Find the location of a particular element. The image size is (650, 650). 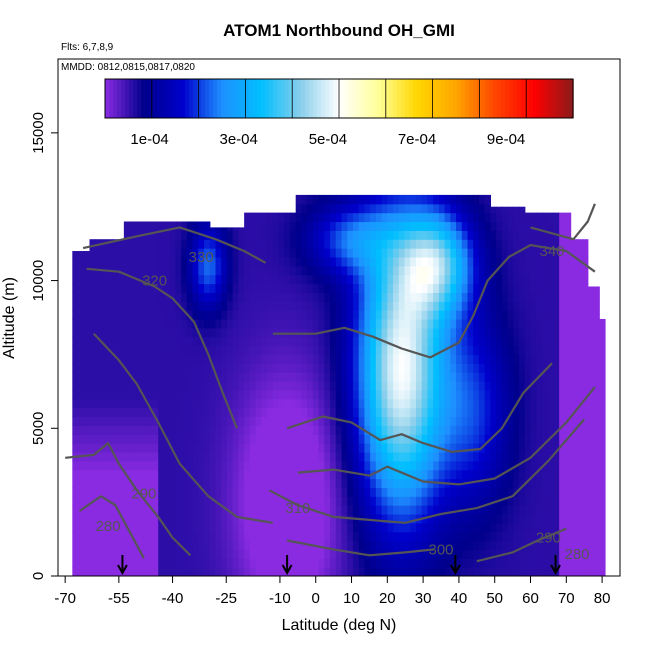

colorbar-tick-label-0: 1e-04 is located at coordinates (149, 139).